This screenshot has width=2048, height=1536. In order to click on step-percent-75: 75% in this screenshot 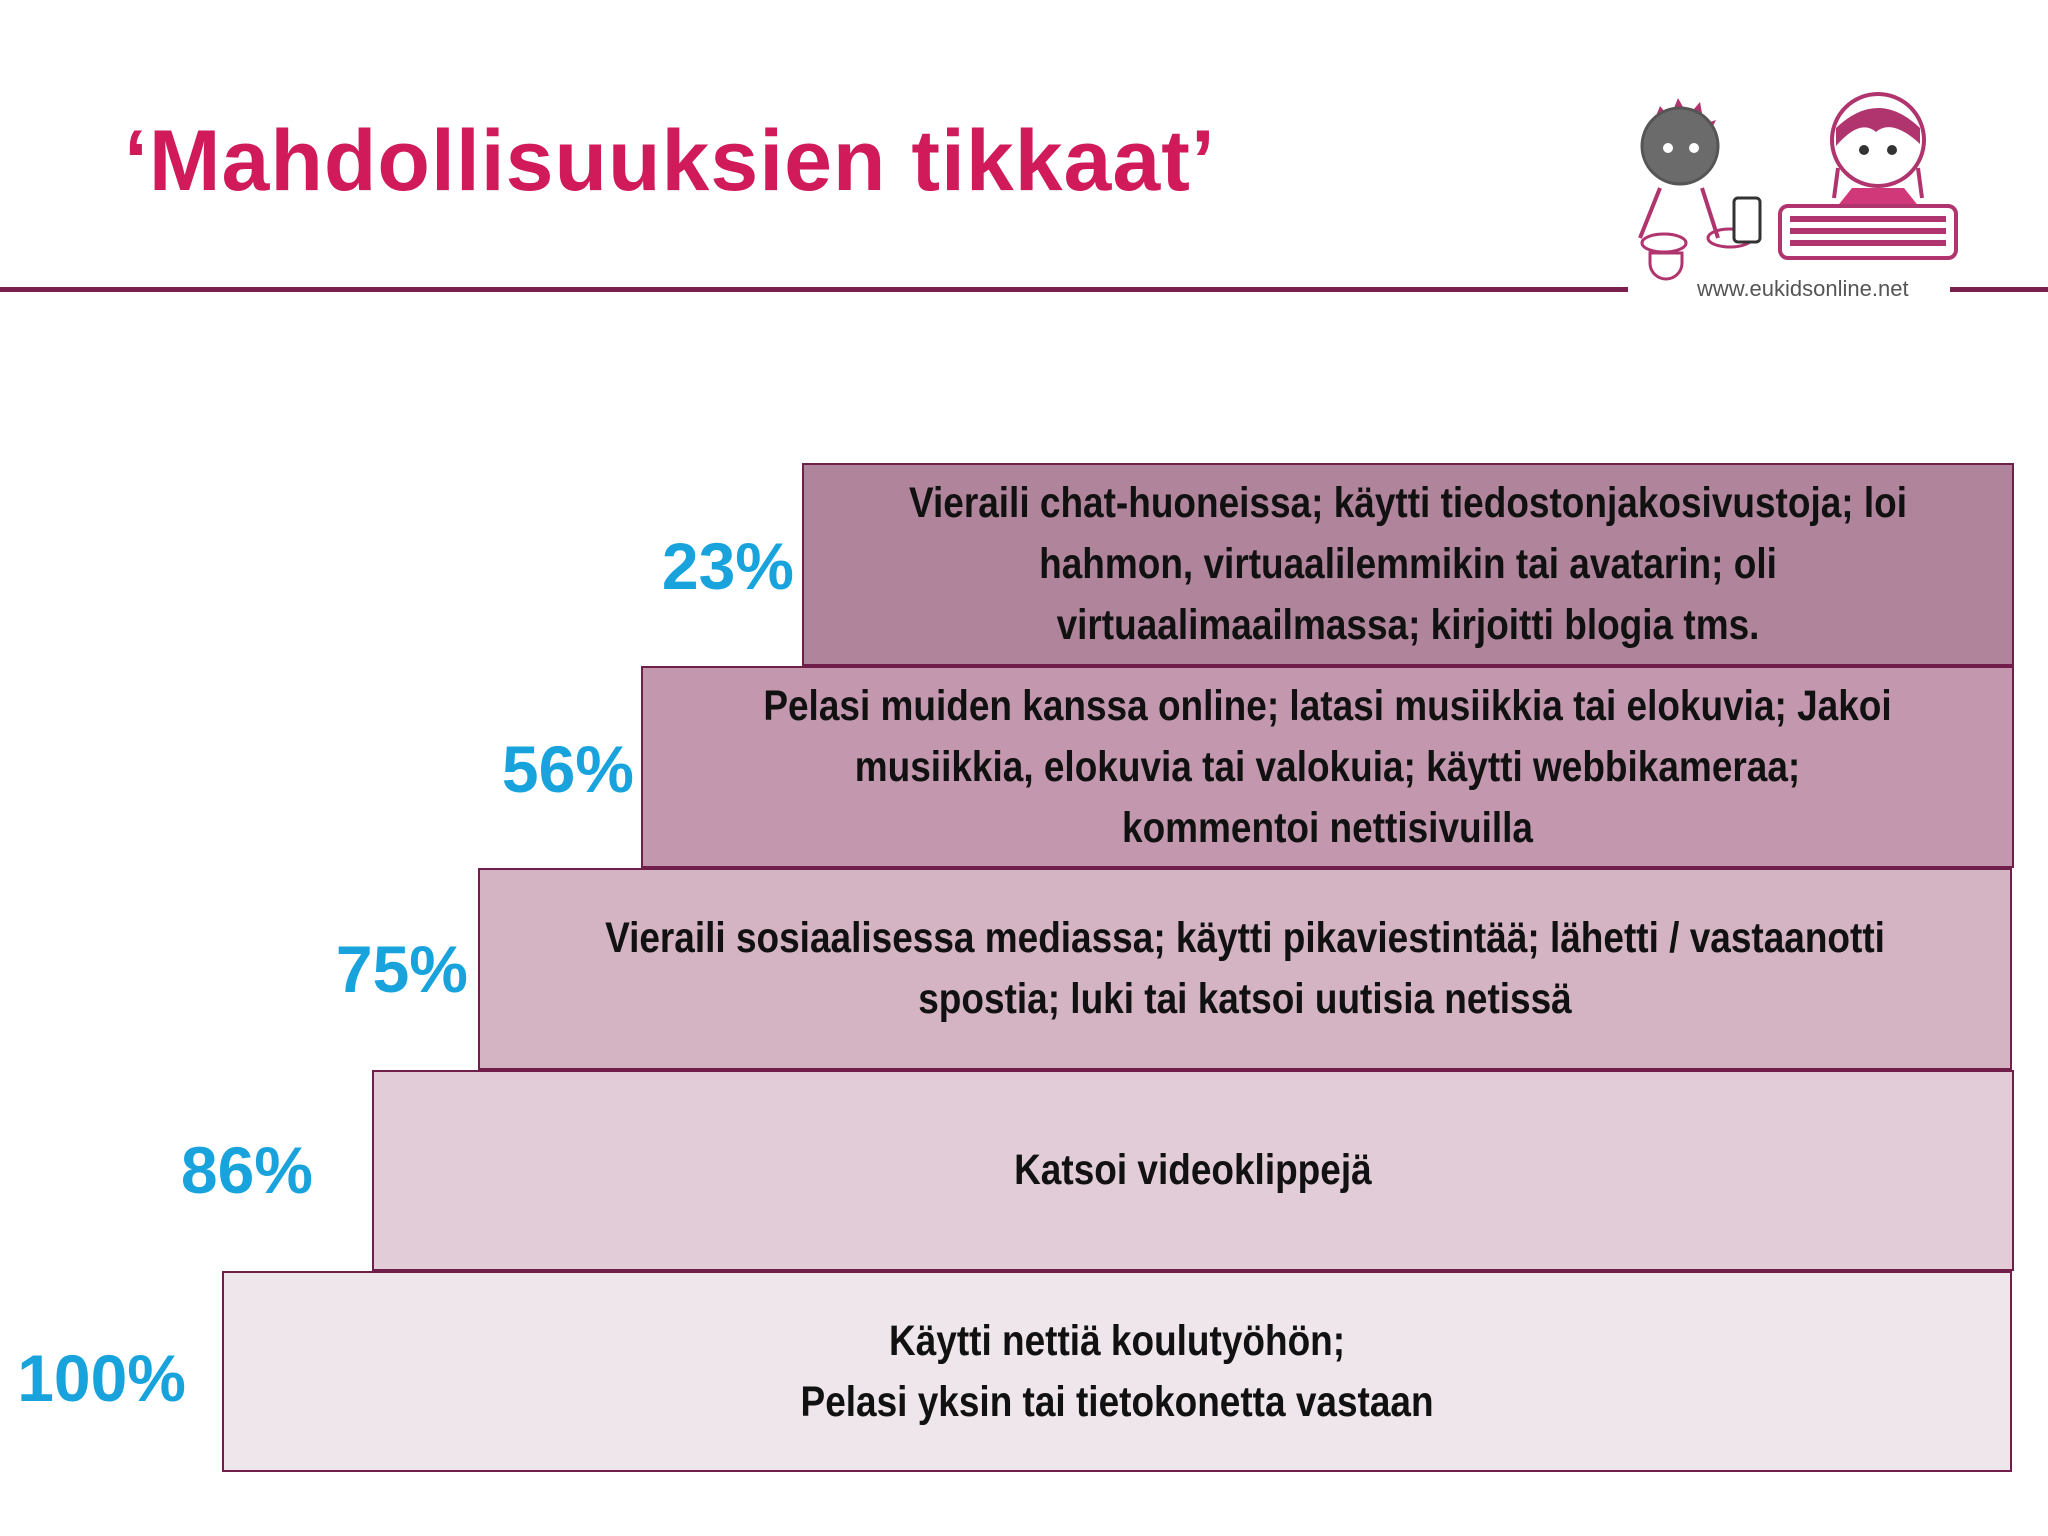, I will do `click(401, 969)`.